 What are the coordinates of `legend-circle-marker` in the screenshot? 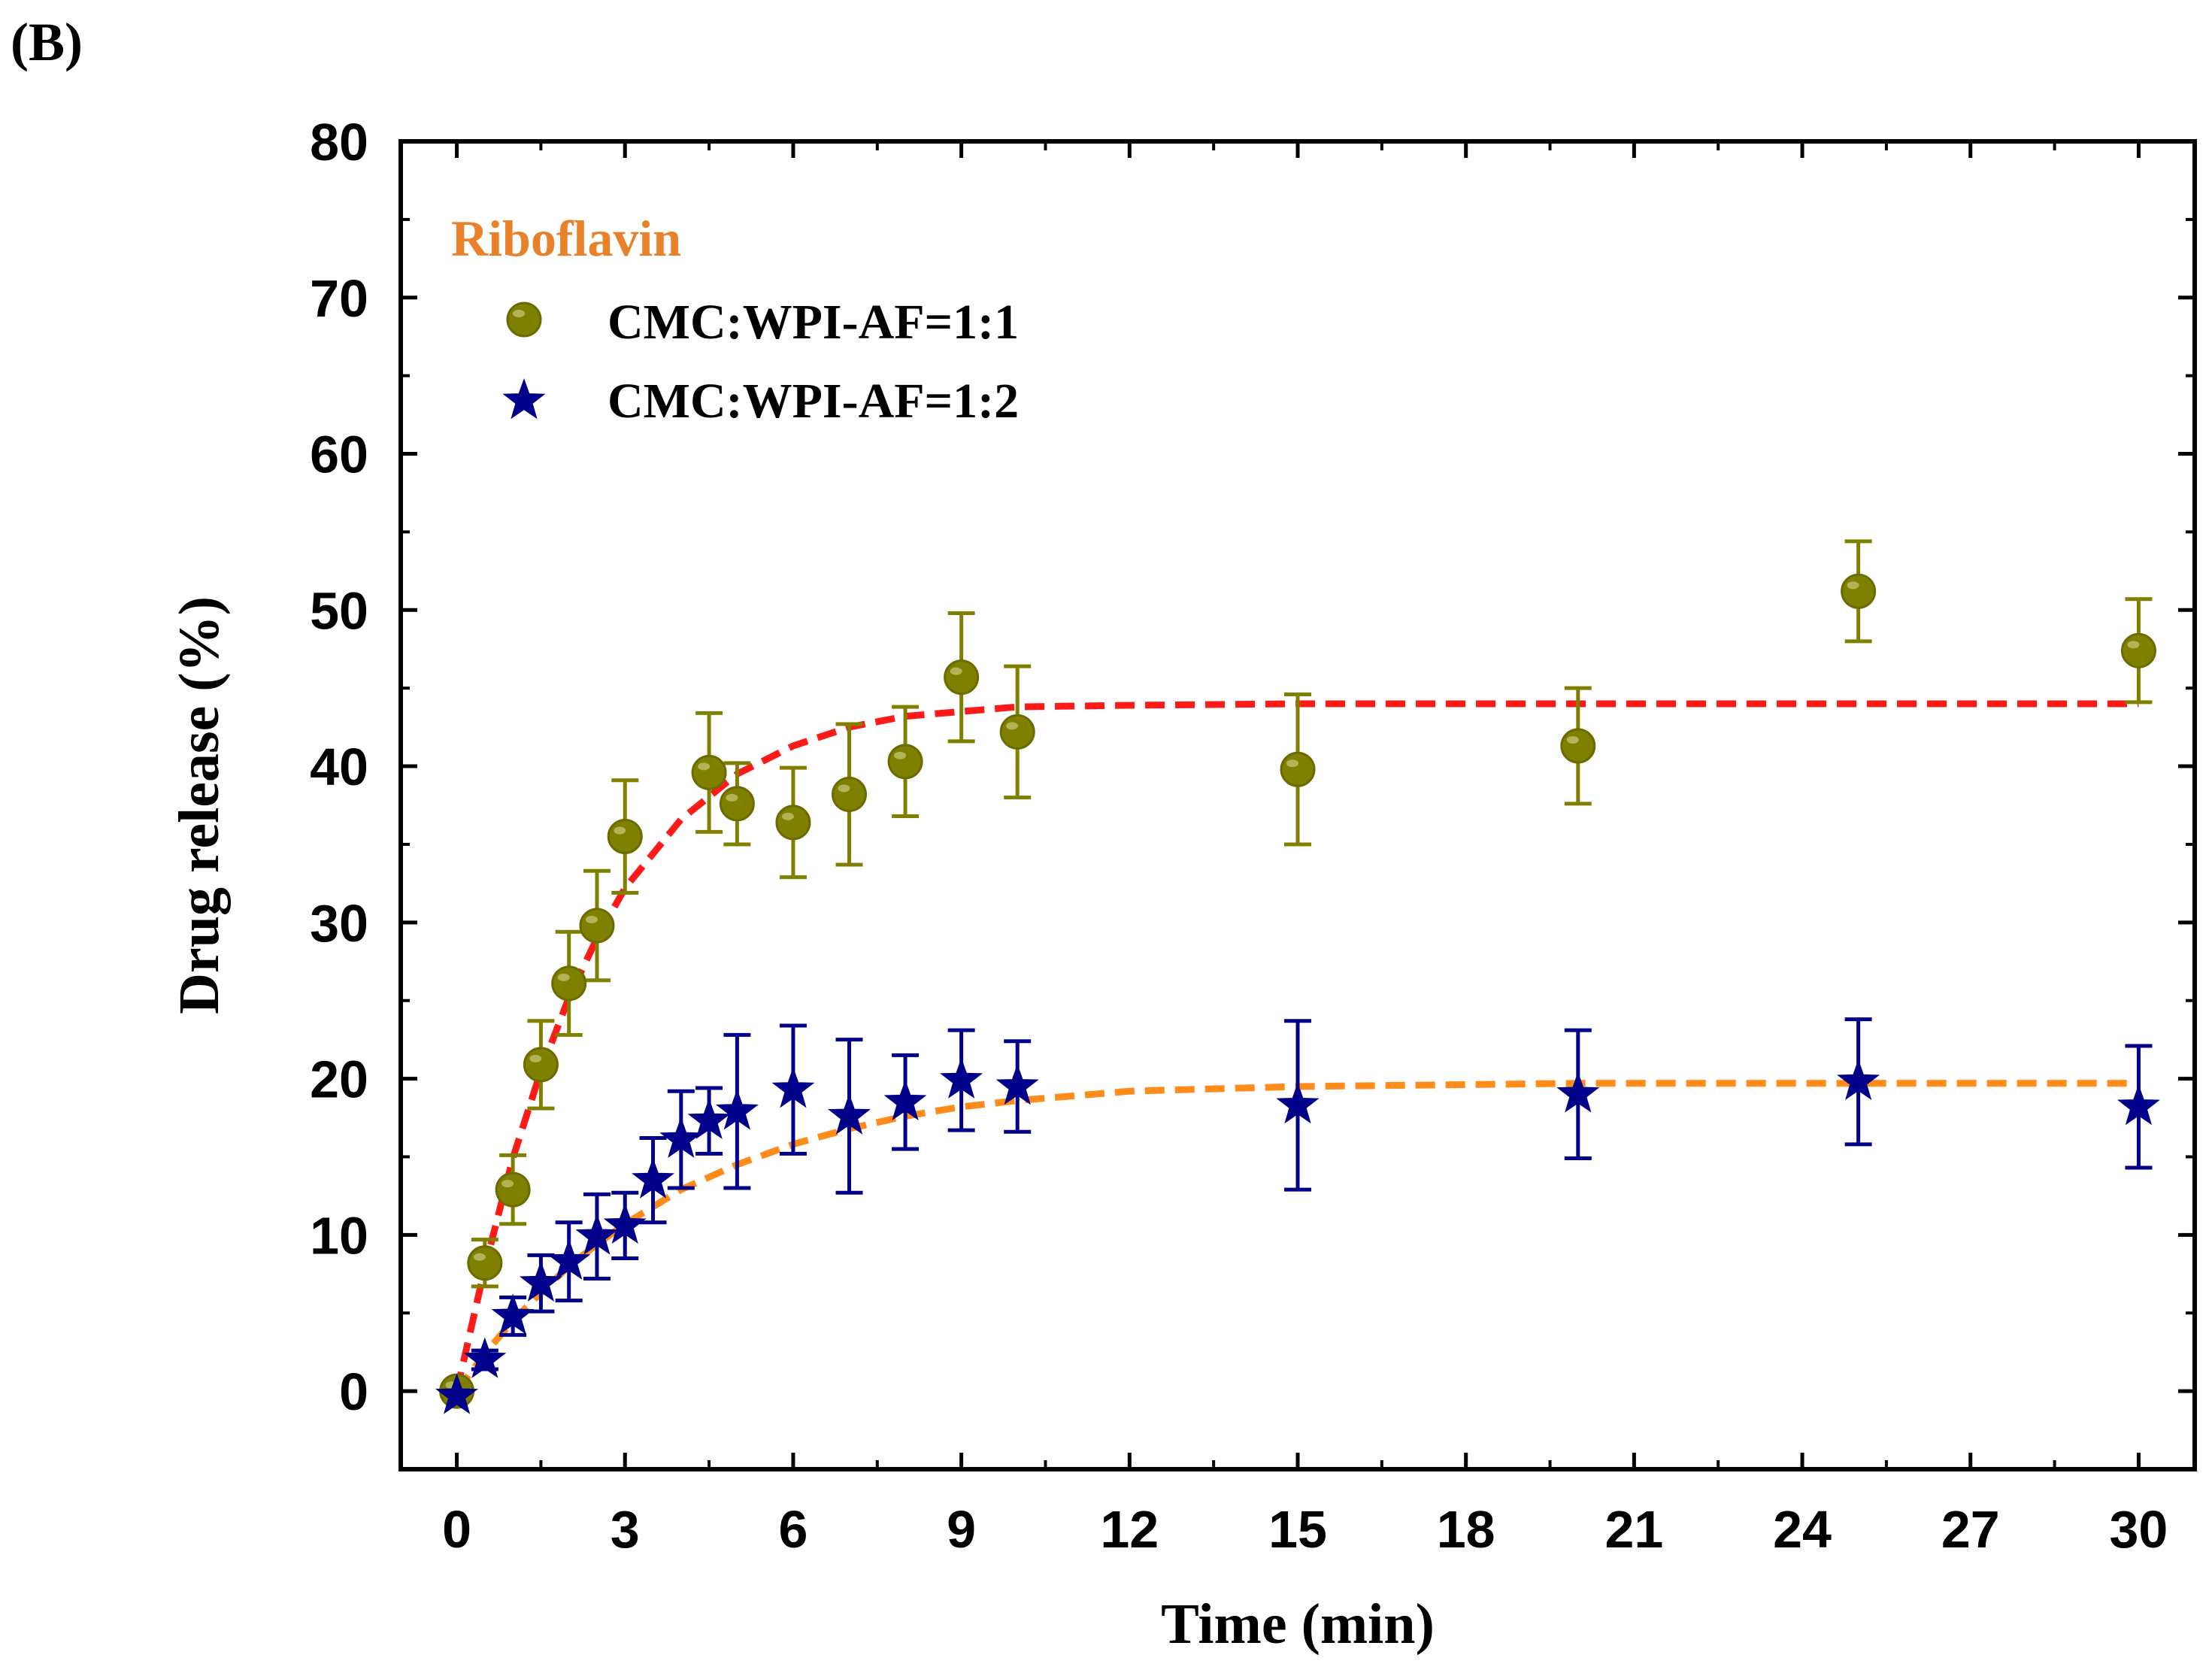 It's located at (524, 320).